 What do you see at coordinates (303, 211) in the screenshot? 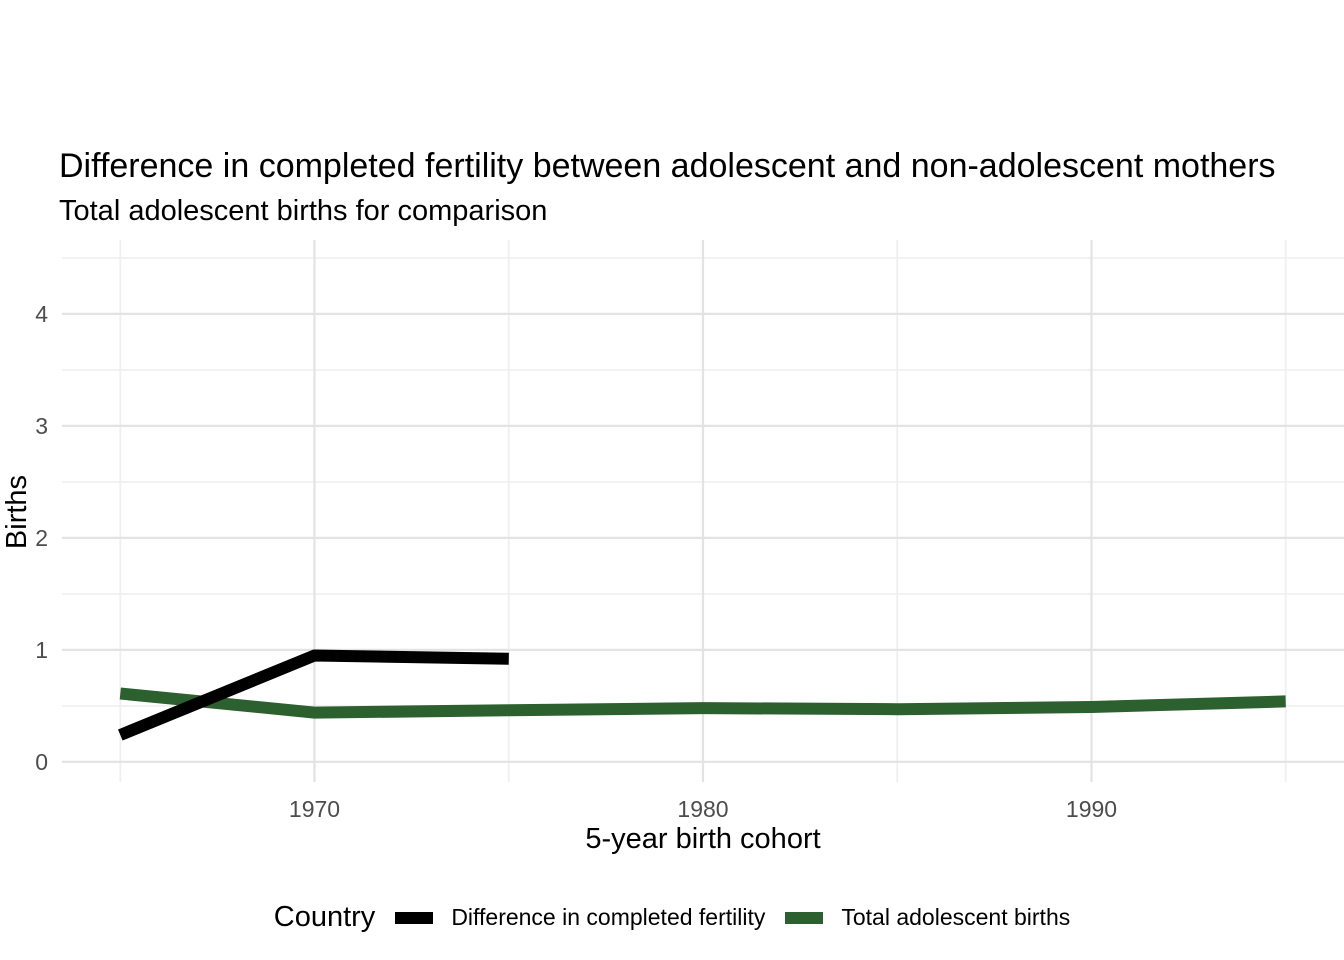
I see `chart-subtitle: Total adolescent births for comparison` at bounding box center [303, 211].